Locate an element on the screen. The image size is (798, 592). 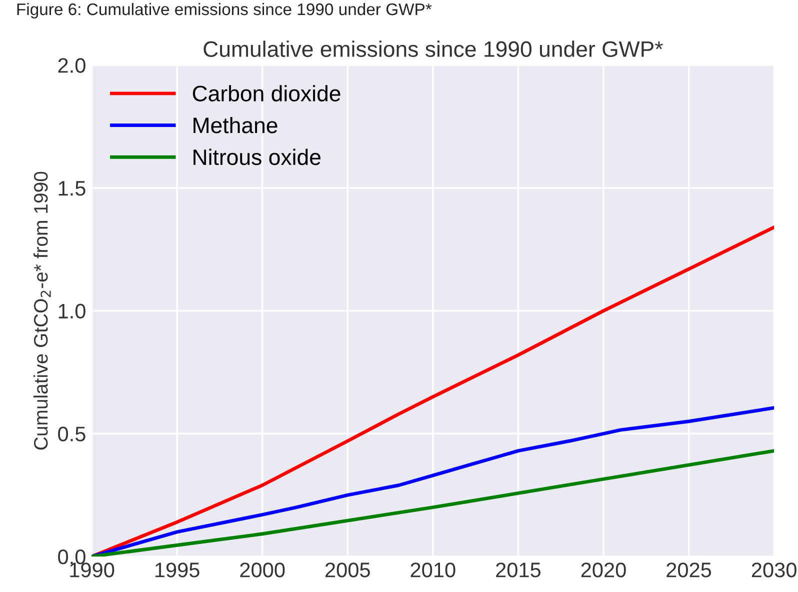
x-tick-label: 2030 is located at coordinates (774, 570).